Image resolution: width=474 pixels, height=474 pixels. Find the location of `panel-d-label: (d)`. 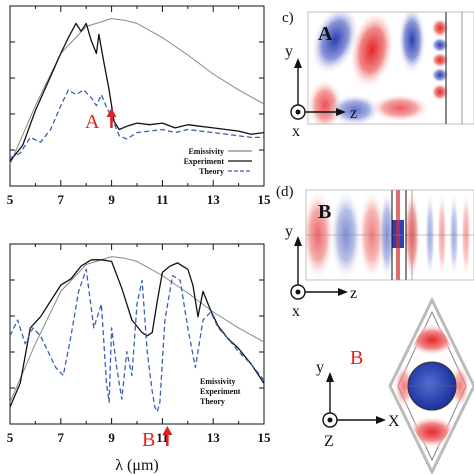

panel-d-label: (d) is located at coordinates (285, 192).